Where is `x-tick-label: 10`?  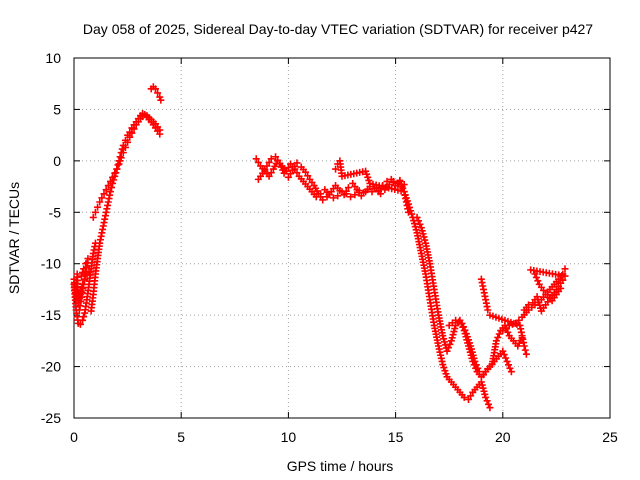 x-tick-label: 10 is located at coordinates (289, 437).